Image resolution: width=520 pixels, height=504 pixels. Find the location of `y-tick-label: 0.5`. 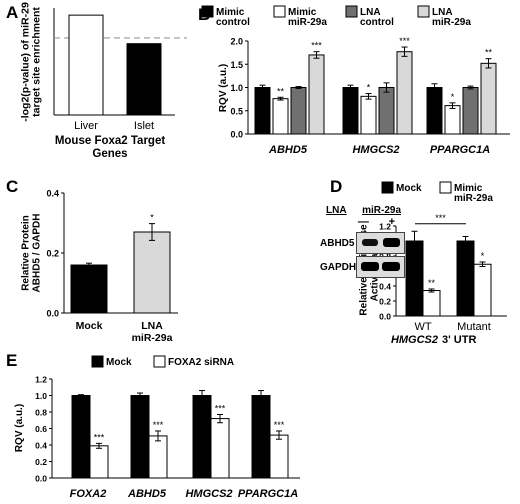

y-tick-label: 0.5 is located at coordinates (236, 111).